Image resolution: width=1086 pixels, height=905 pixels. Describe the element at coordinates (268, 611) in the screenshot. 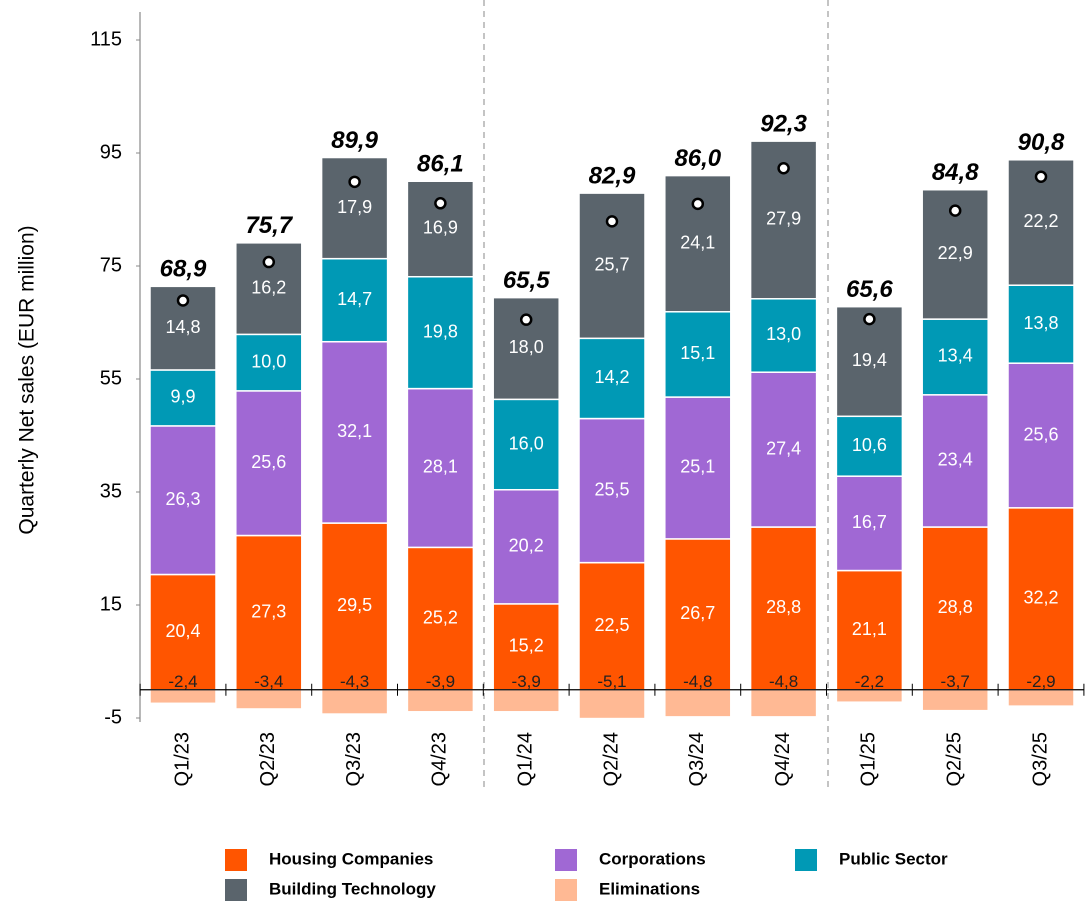

I see `data-label: 27,3` at that location.